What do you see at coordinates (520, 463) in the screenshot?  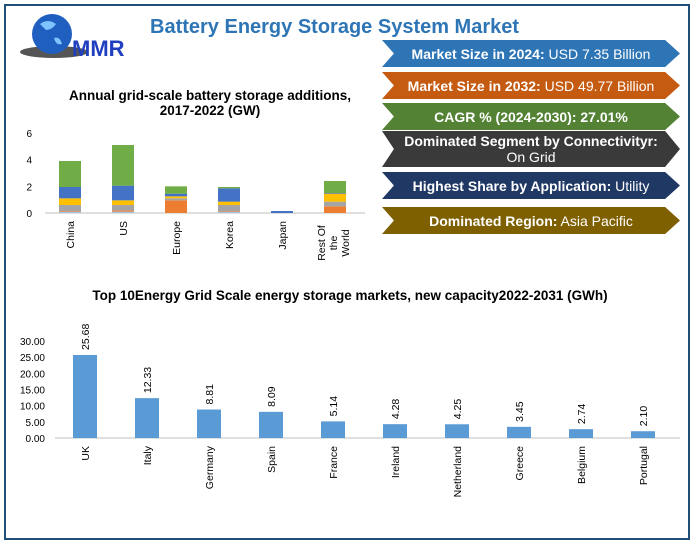 I see `x-tick-label: Greece` at bounding box center [520, 463].